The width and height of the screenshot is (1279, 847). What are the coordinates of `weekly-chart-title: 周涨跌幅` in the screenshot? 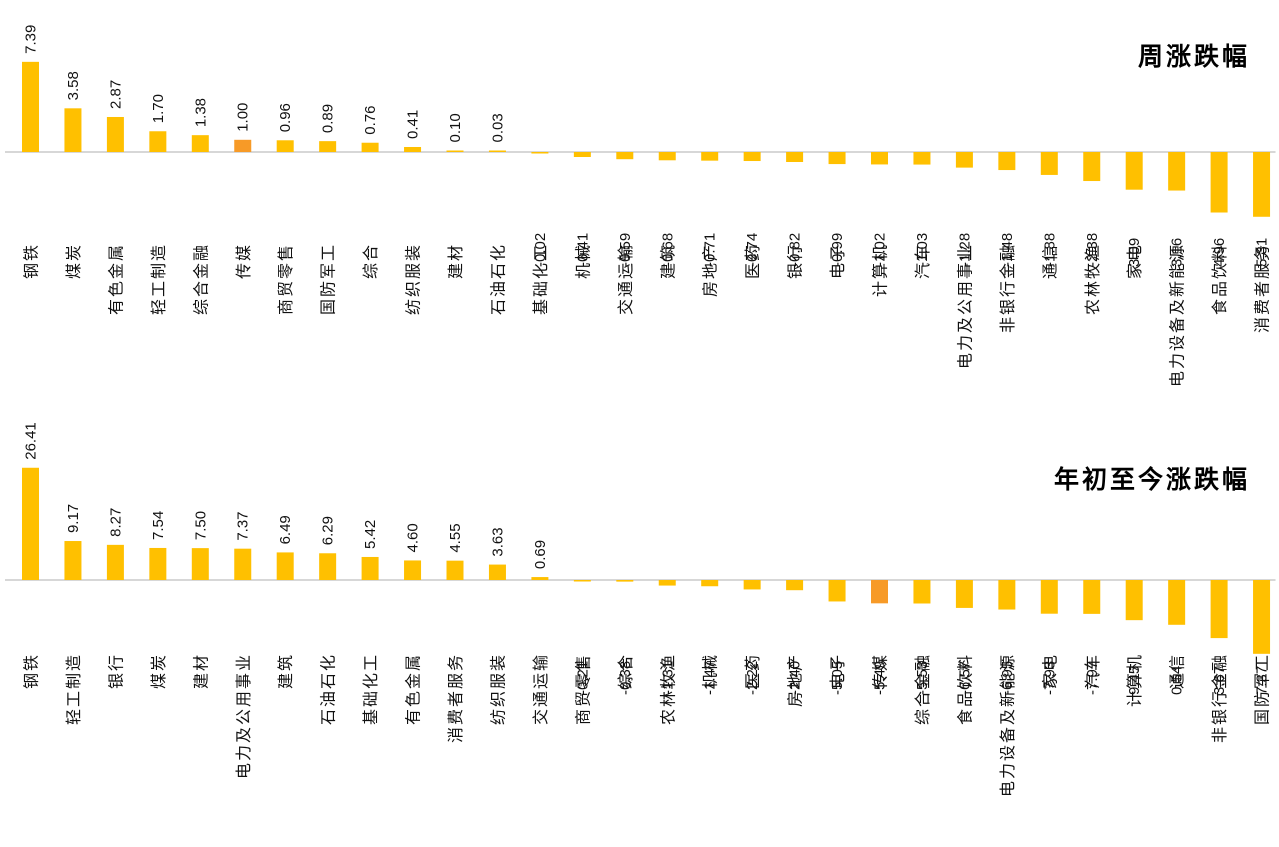 It's located at (1194, 56).